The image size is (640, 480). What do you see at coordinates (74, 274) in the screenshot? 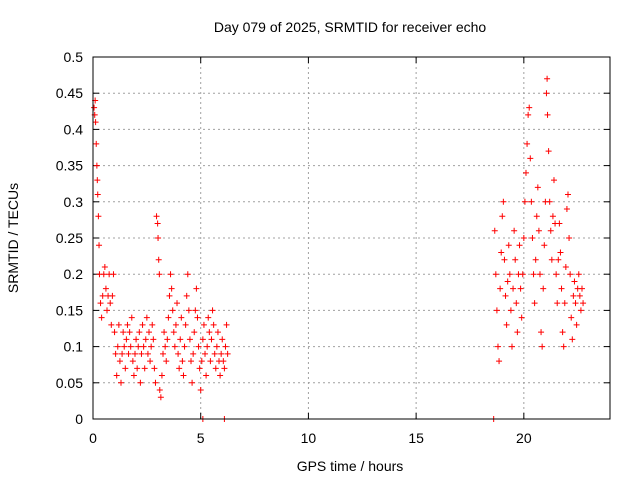
I see `y-tick-label: 0.2` at bounding box center [74, 274].